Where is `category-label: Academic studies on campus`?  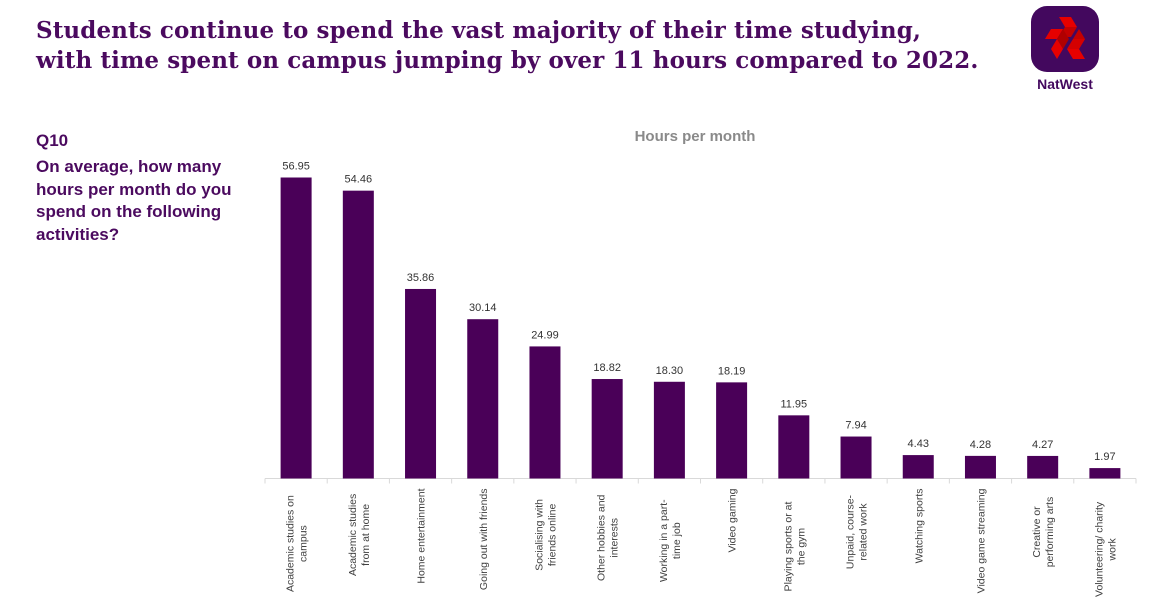
category-label: Academic studies on campus is located at coordinates (297, 543).